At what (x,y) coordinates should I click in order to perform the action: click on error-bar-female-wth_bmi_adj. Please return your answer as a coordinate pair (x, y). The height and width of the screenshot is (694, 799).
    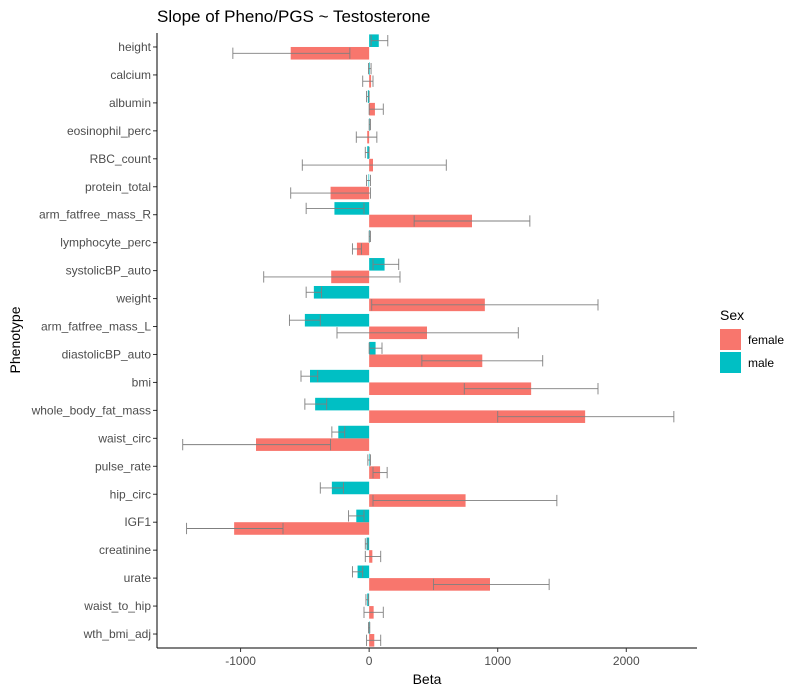
    Looking at the image, I should click on (374, 640).